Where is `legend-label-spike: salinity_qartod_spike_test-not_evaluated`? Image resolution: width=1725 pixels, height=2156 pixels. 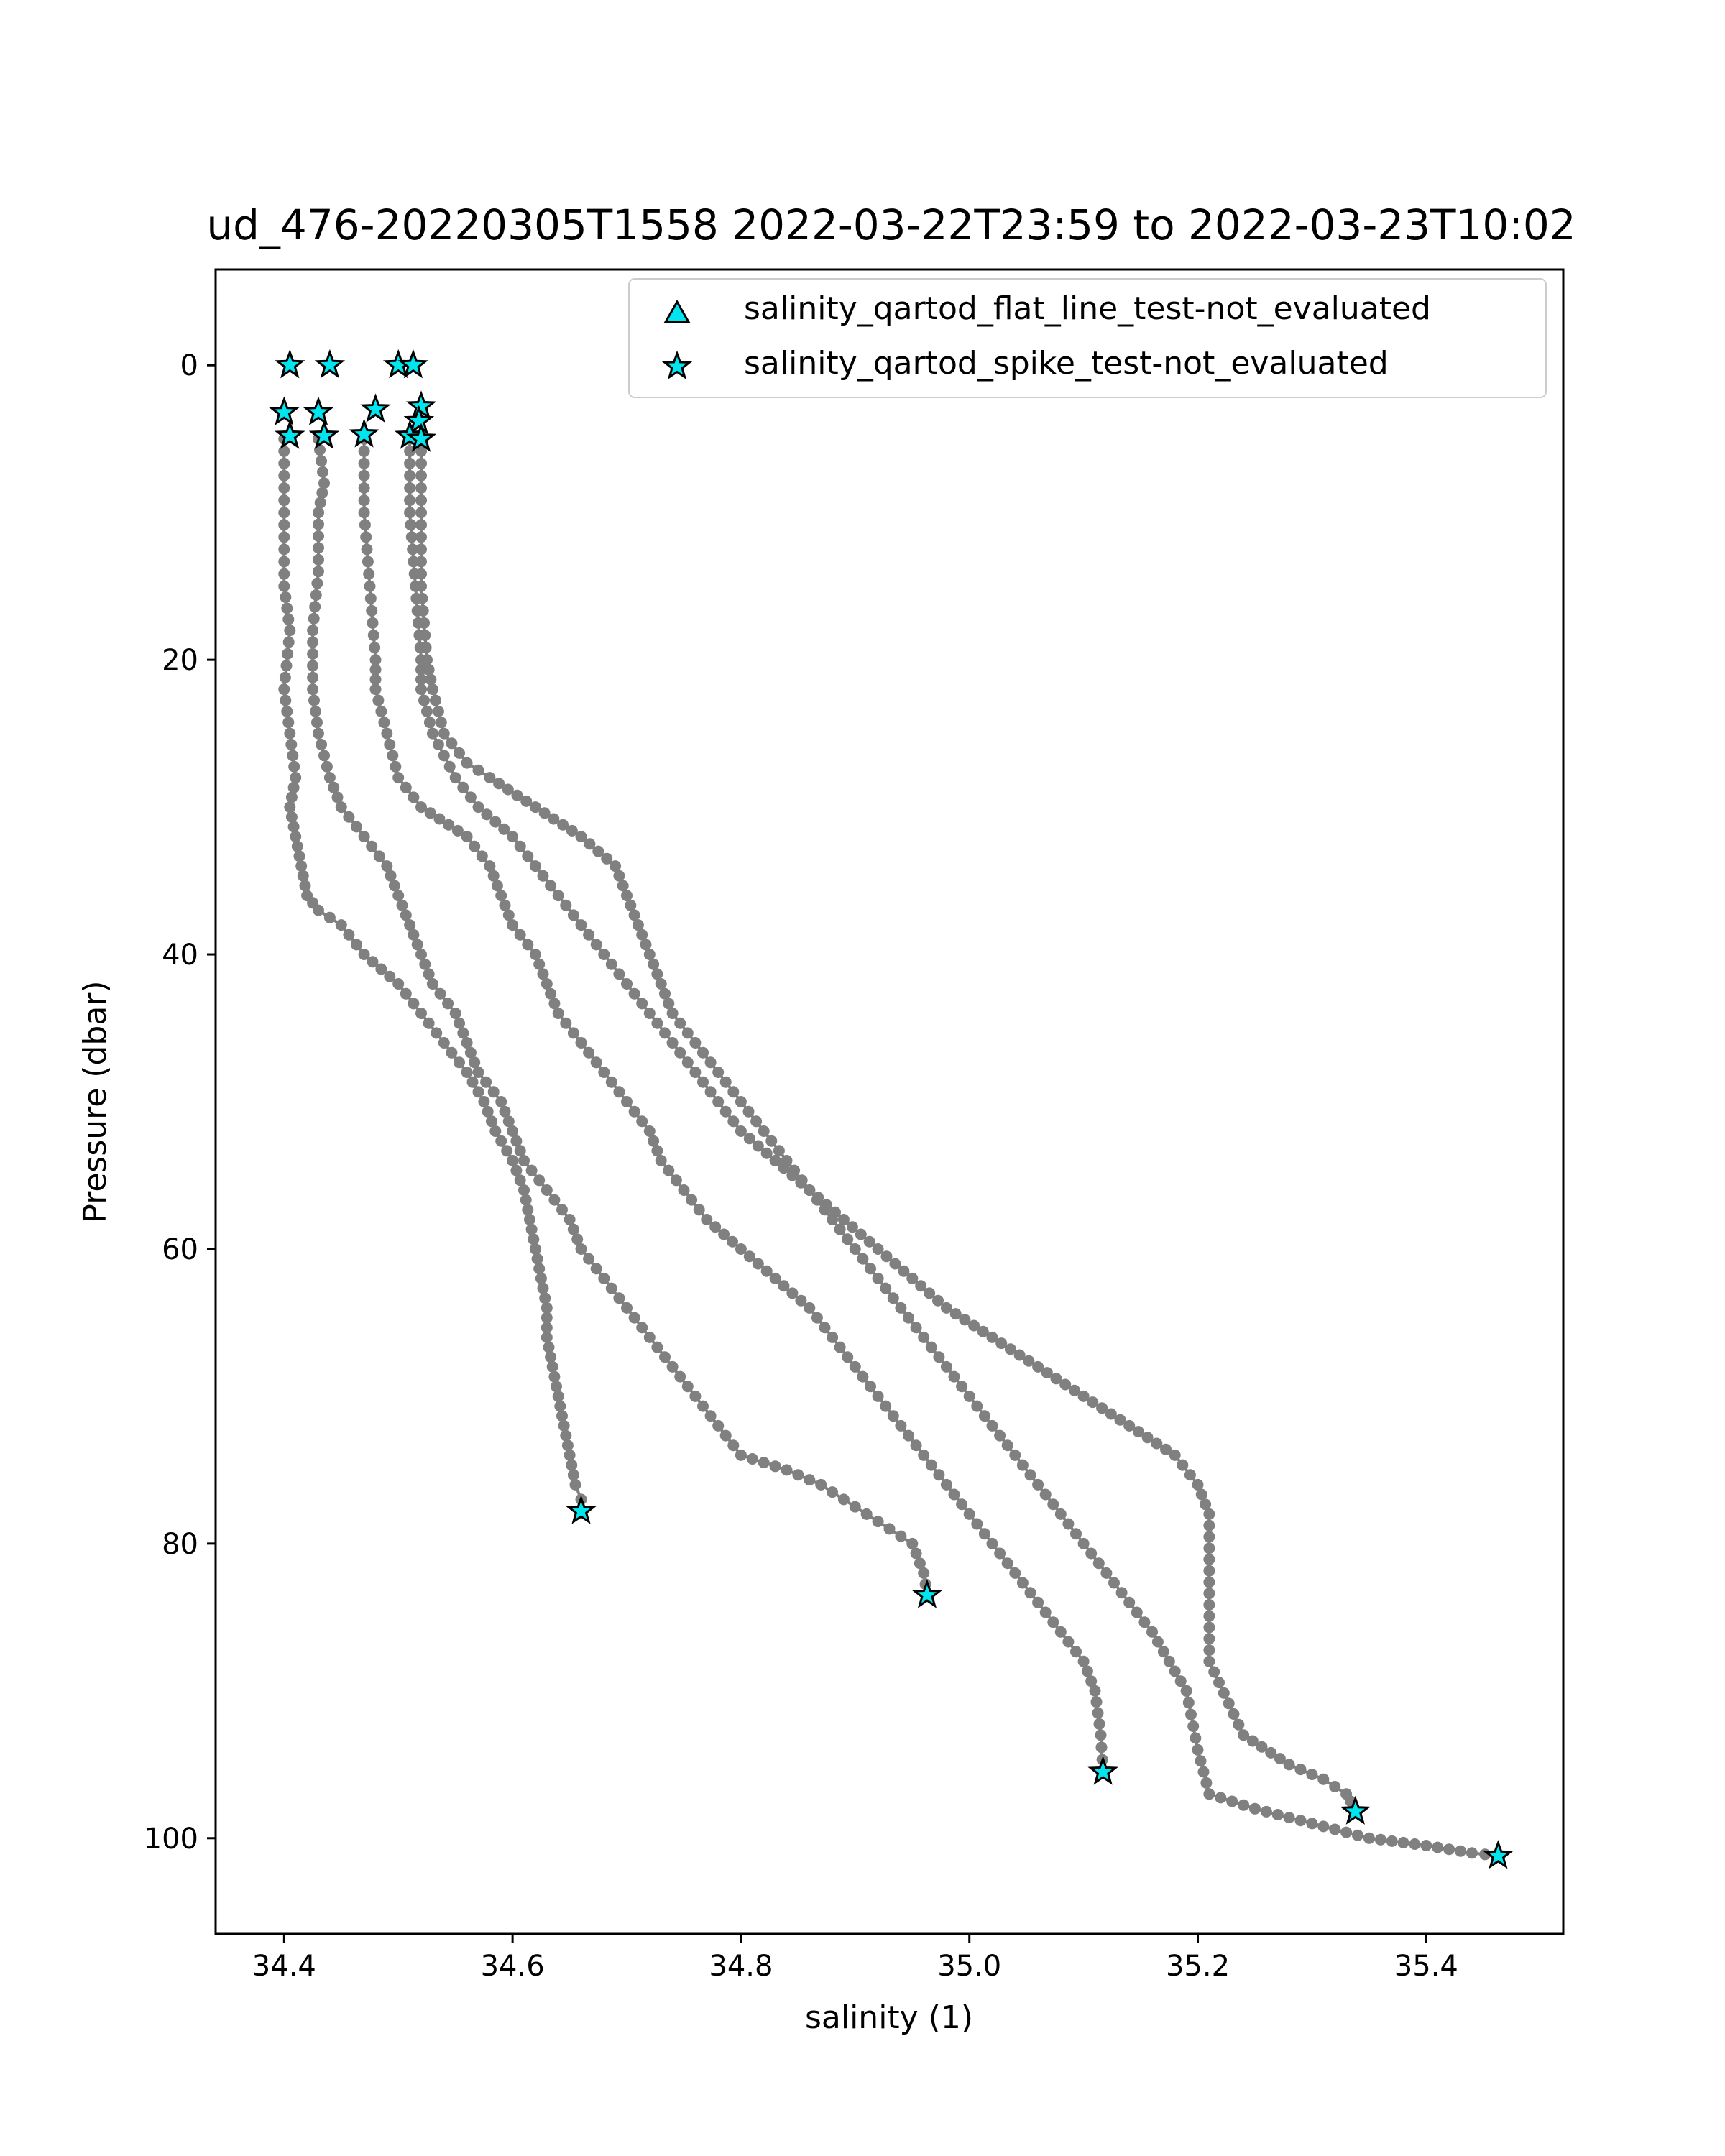
legend-label-spike: salinity_qartod_spike_test-not_evaluated is located at coordinates (1066, 363).